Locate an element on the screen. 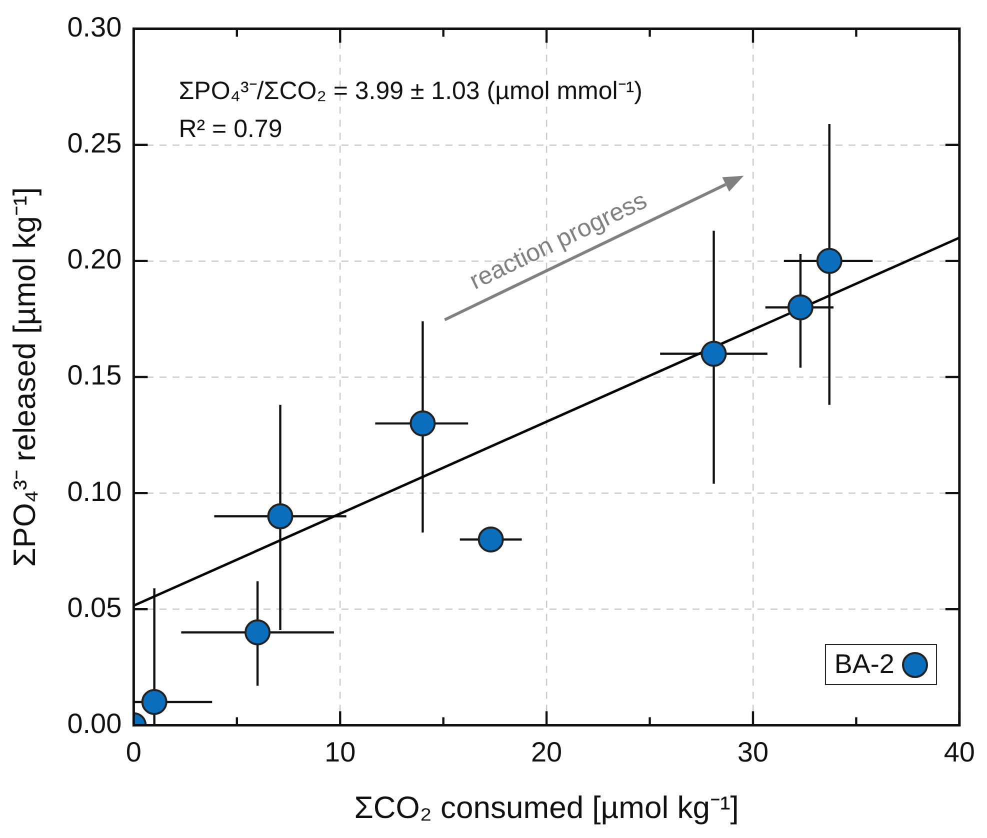 The image size is (987, 838). y-tick-label: 0.05 is located at coordinates (94, 607).